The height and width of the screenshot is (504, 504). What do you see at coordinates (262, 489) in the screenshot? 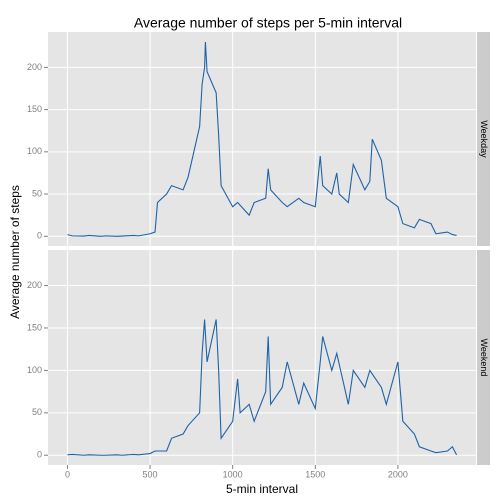
I see `x-axis-label: 5-min interval` at bounding box center [262, 489].